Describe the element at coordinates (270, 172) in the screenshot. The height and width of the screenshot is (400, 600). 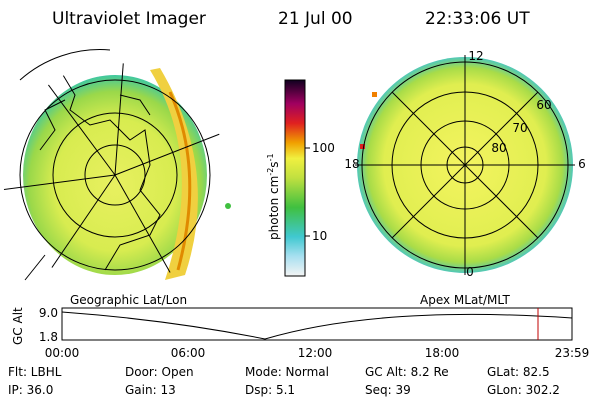
I see `exponent: -2` at that location.